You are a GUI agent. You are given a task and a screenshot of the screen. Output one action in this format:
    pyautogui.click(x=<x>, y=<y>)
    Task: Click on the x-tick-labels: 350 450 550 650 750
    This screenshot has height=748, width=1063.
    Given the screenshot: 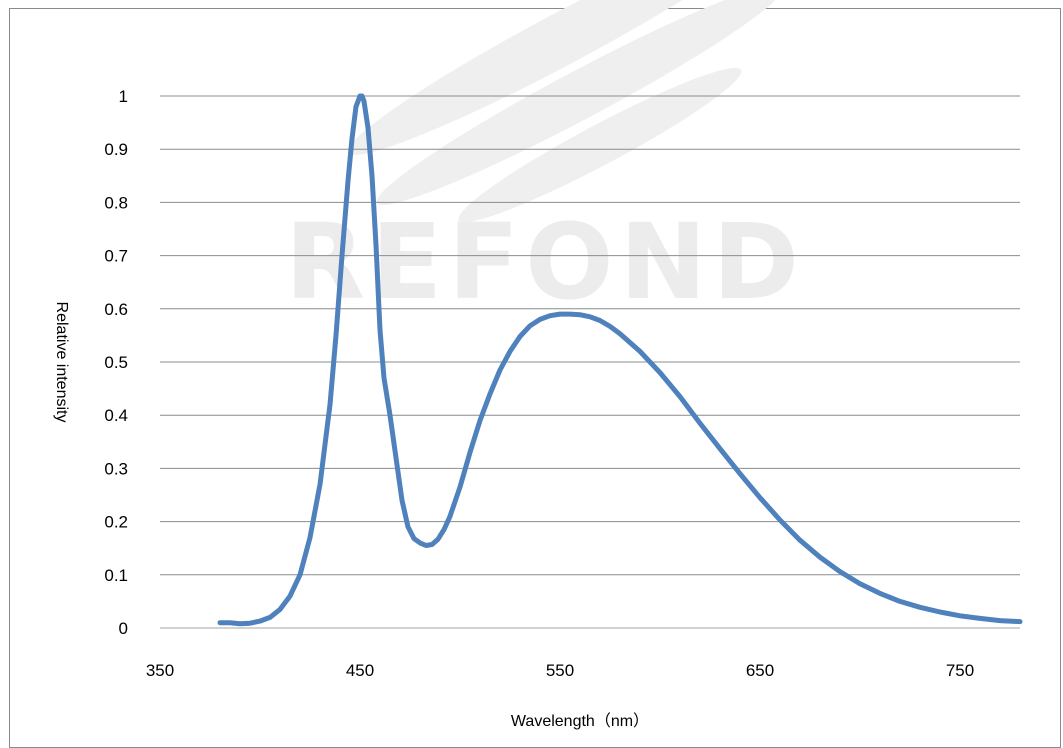 What is the action you would take?
    pyautogui.click(x=560, y=670)
    